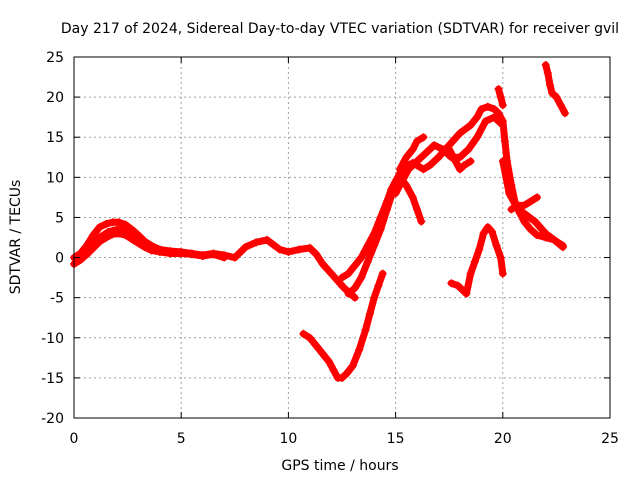 The width and height of the screenshot is (640, 480). What do you see at coordinates (52, 339) in the screenshot?
I see `y-tick-label: -10` at bounding box center [52, 339].